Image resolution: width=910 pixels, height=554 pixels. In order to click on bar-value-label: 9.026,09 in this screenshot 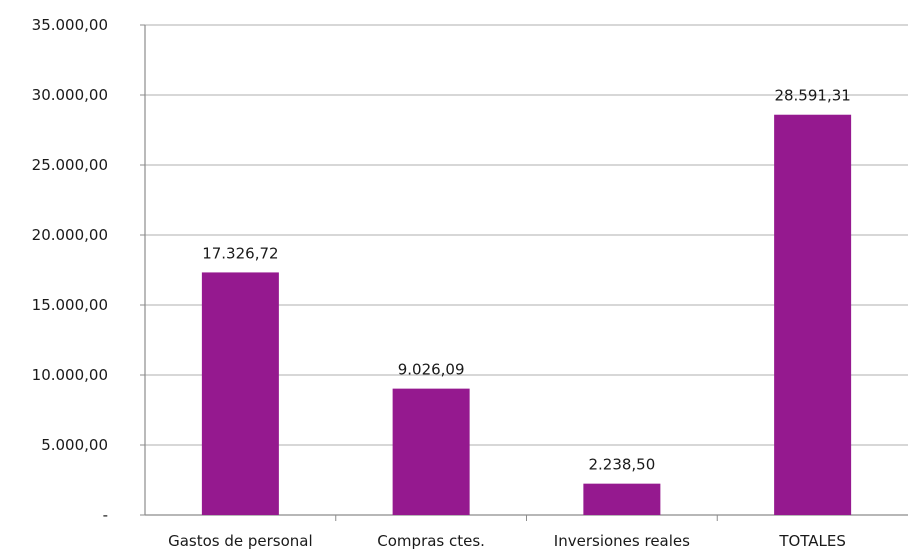, I will do `click(431, 370)`.